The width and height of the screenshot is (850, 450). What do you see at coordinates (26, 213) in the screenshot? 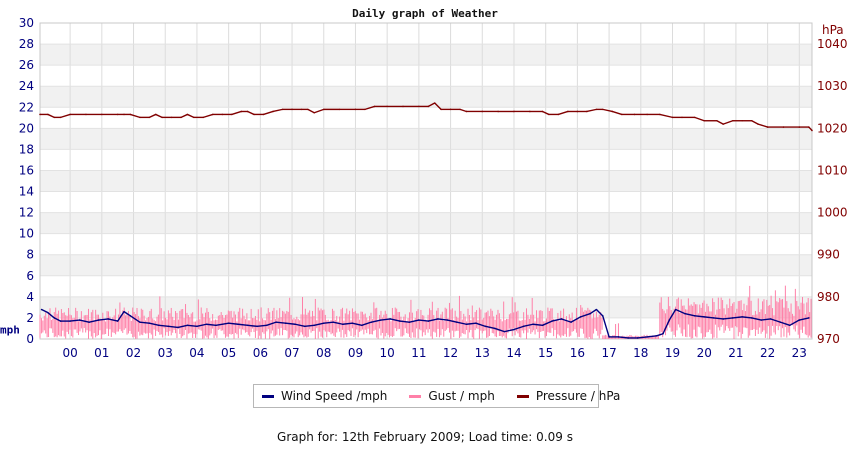
I see `y-left-tick-label: 12` at bounding box center [26, 213].